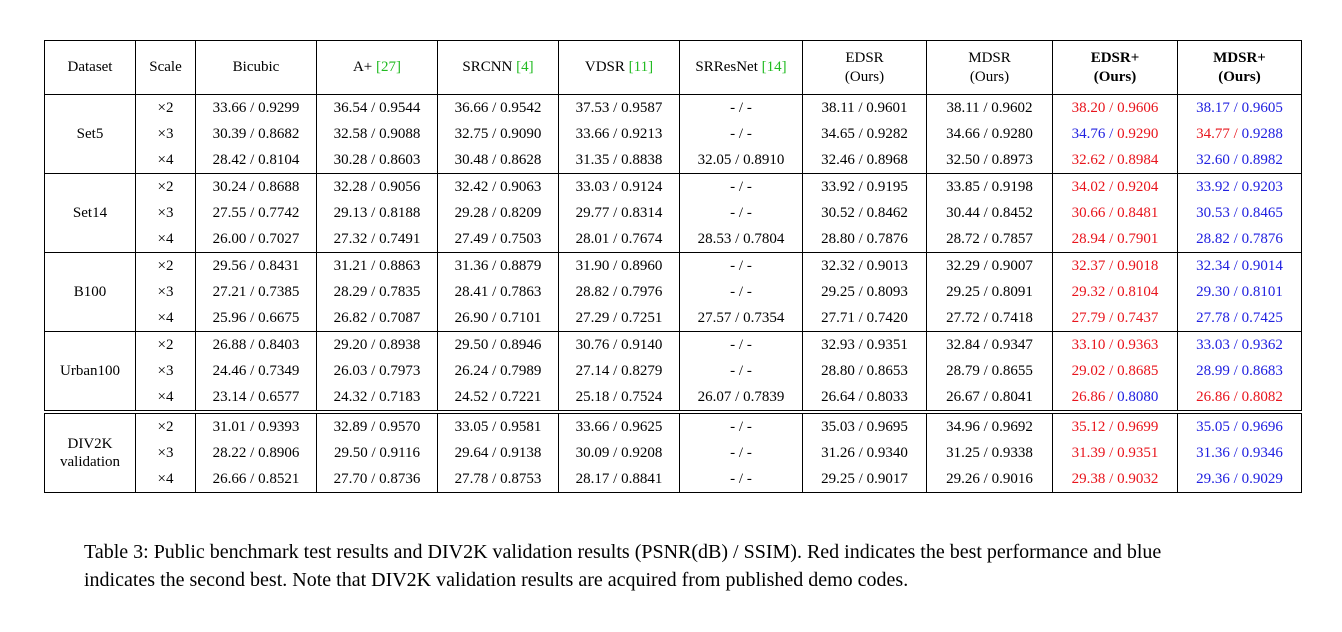  I want to click on result-cell: 32.28 / 0.9056, so click(377, 186).